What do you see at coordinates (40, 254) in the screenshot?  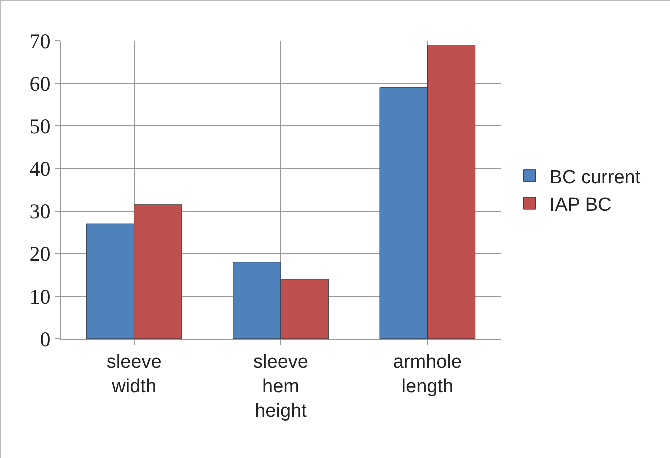 I see `y-tick-label: 20` at bounding box center [40, 254].